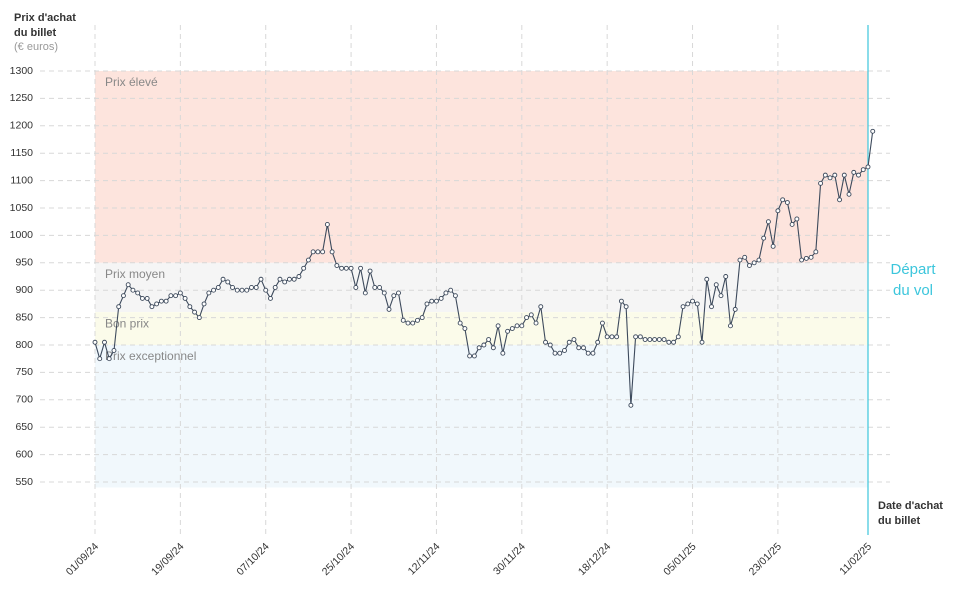 The image size is (958, 590). Describe the element at coordinates (36, 47) in the screenshot. I see `y-unit: (€ euros)` at that location.